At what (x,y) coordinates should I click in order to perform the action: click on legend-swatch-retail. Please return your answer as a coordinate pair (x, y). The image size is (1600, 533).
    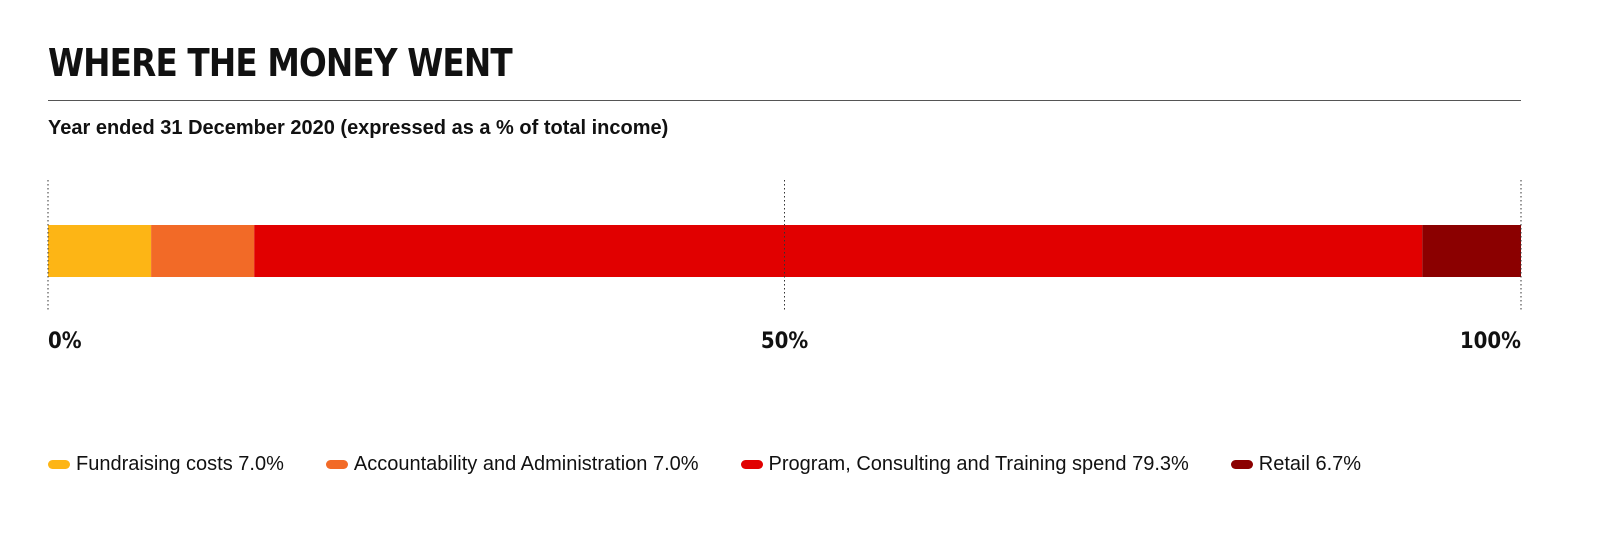
    Looking at the image, I should click on (1241, 464).